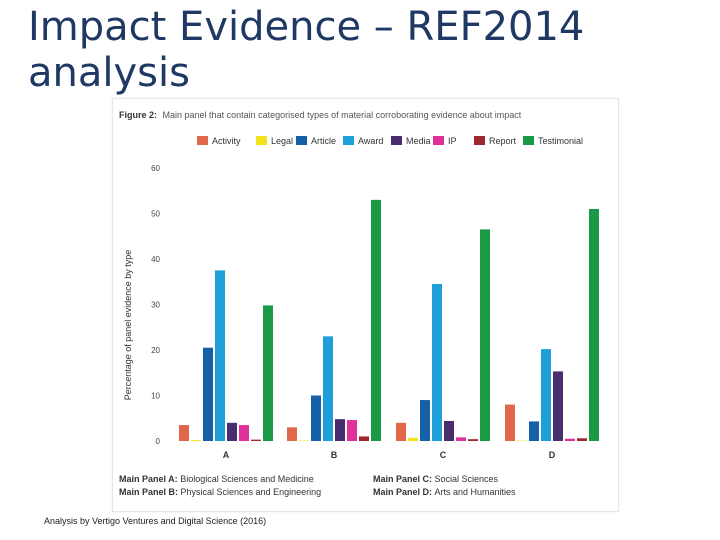 This screenshot has width=720, height=540. What do you see at coordinates (452, 141) in the screenshot?
I see `legend-label-ip: IP` at bounding box center [452, 141].